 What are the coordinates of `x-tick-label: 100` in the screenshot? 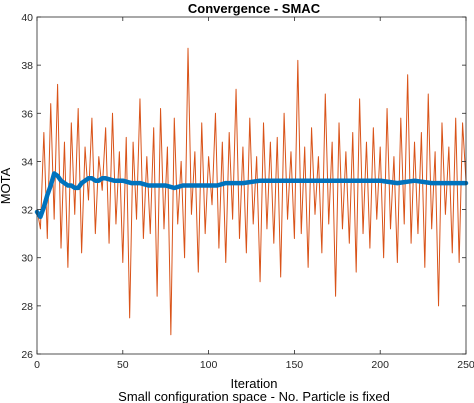 It's located at (209, 365).